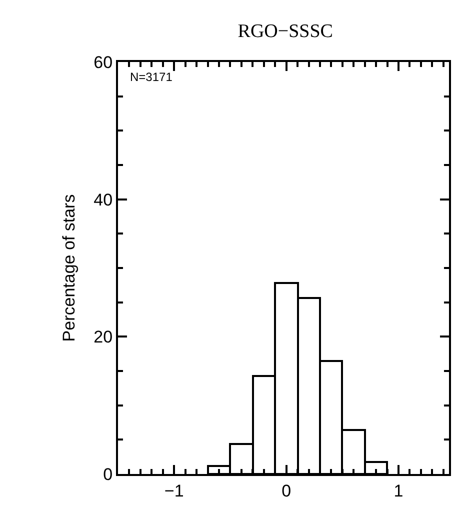  What do you see at coordinates (399, 490) in the screenshot?
I see `x-tick-label: 1` at bounding box center [399, 490].